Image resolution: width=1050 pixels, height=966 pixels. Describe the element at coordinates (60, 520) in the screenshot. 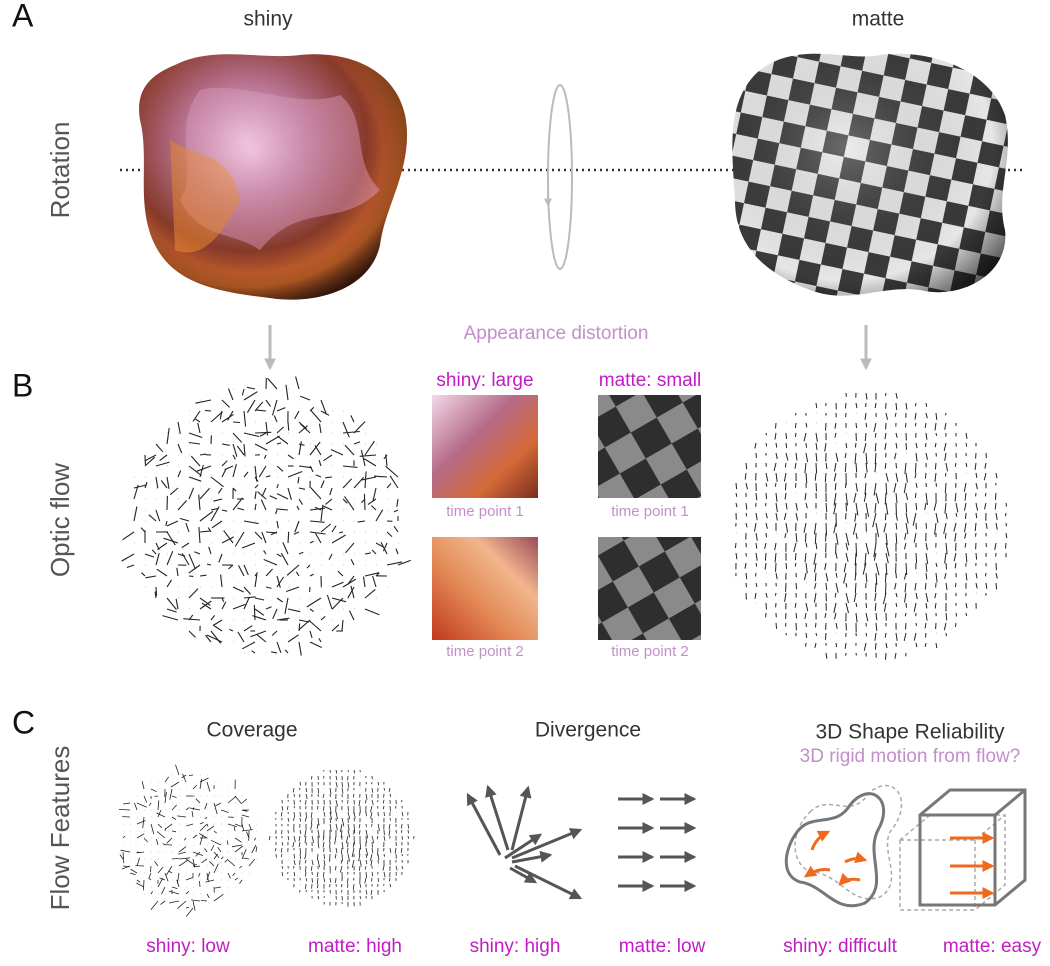

I see `row-label: Optic flow` at that location.